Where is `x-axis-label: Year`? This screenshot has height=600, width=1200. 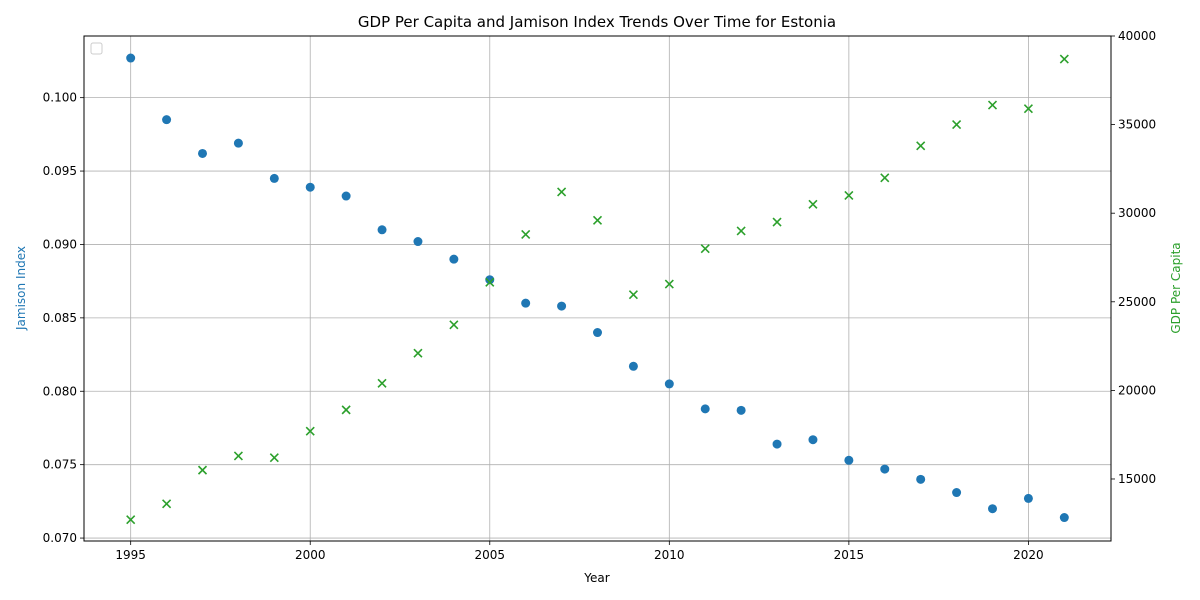 x-axis-label: Year is located at coordinates (596, 578).